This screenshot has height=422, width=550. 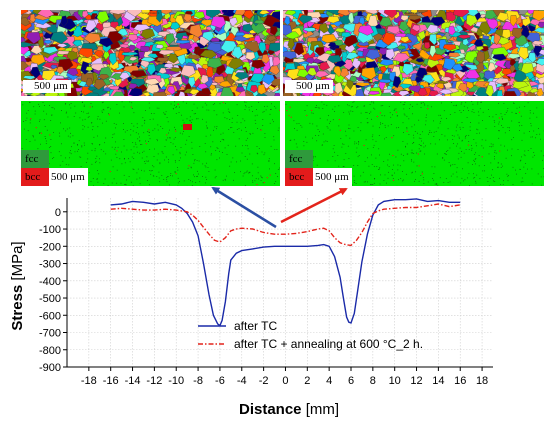 I want to click on x-tick-label: -10, so click(x=176, y=381).